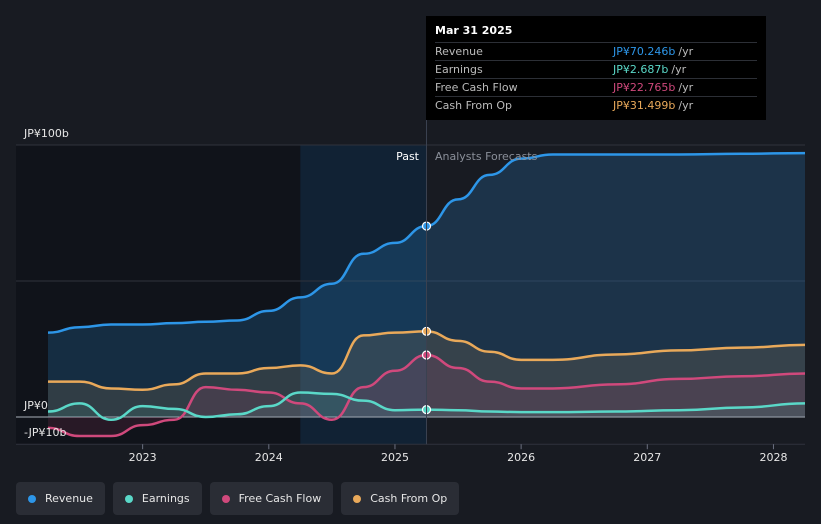 The height and width of the screenshot is (524, 821). I want to click on legend-label: Free Cash Flow, so click(280, 498).